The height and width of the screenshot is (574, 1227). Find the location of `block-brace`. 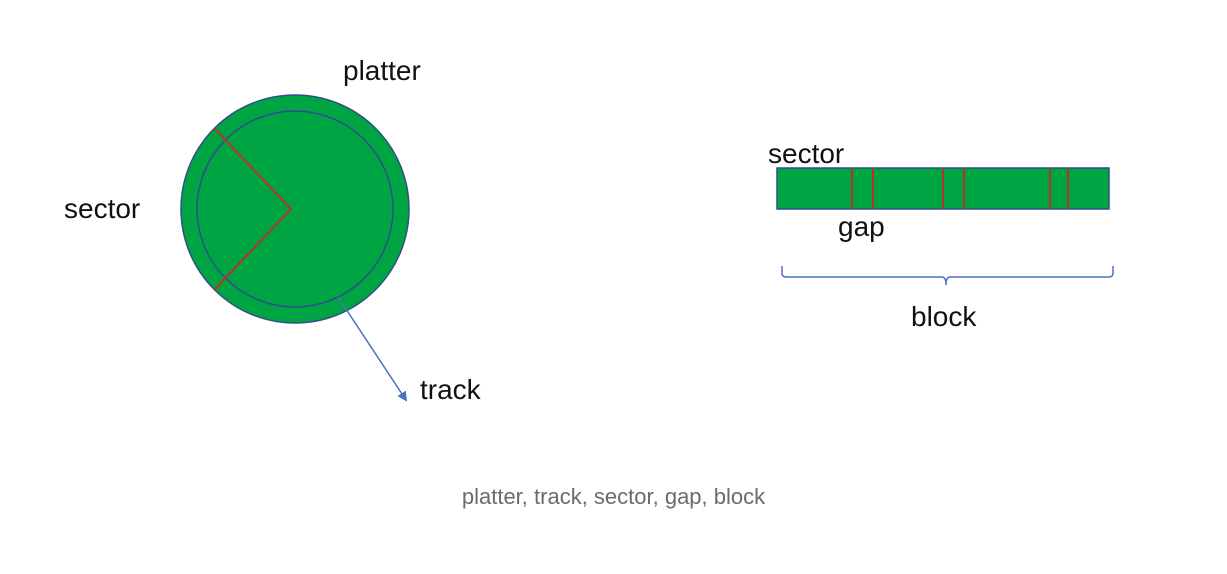

block-brace is located at coordinates (947, 276).